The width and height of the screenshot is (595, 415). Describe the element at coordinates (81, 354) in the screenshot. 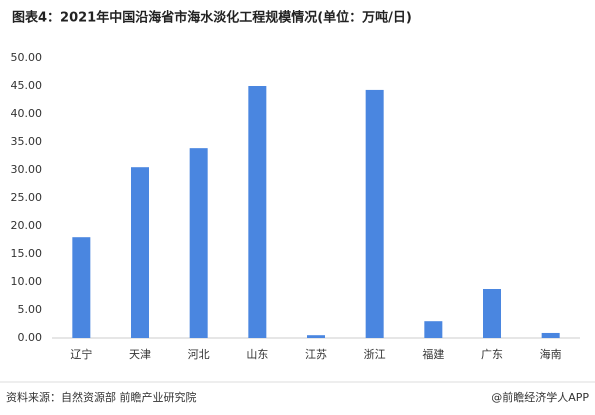

I see `x-tick-label: 辽宁` at that location.